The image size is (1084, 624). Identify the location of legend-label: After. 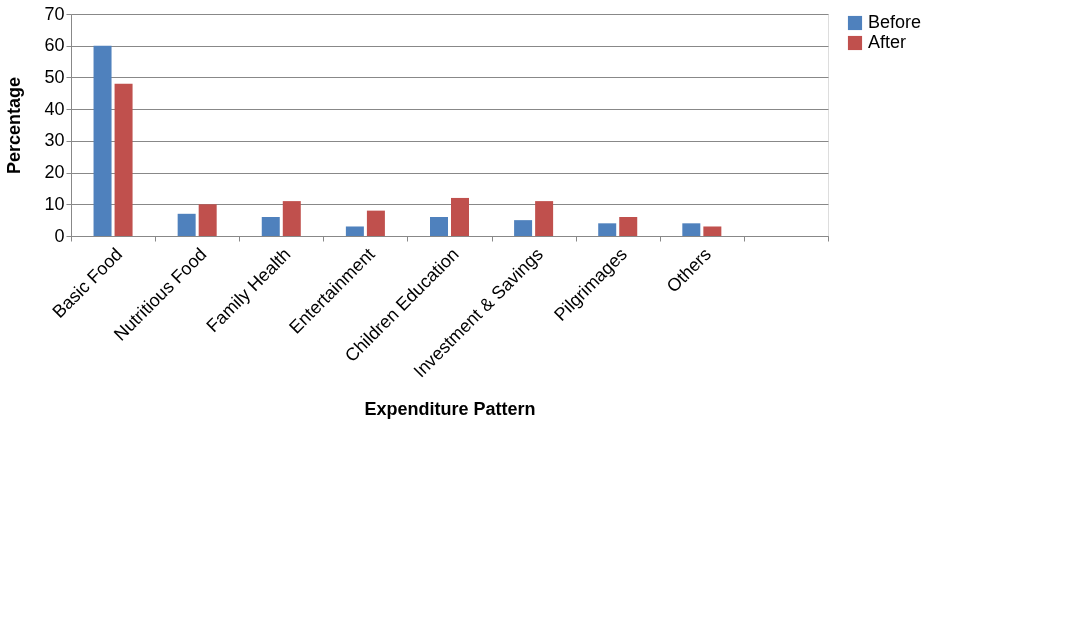
(887, 42).